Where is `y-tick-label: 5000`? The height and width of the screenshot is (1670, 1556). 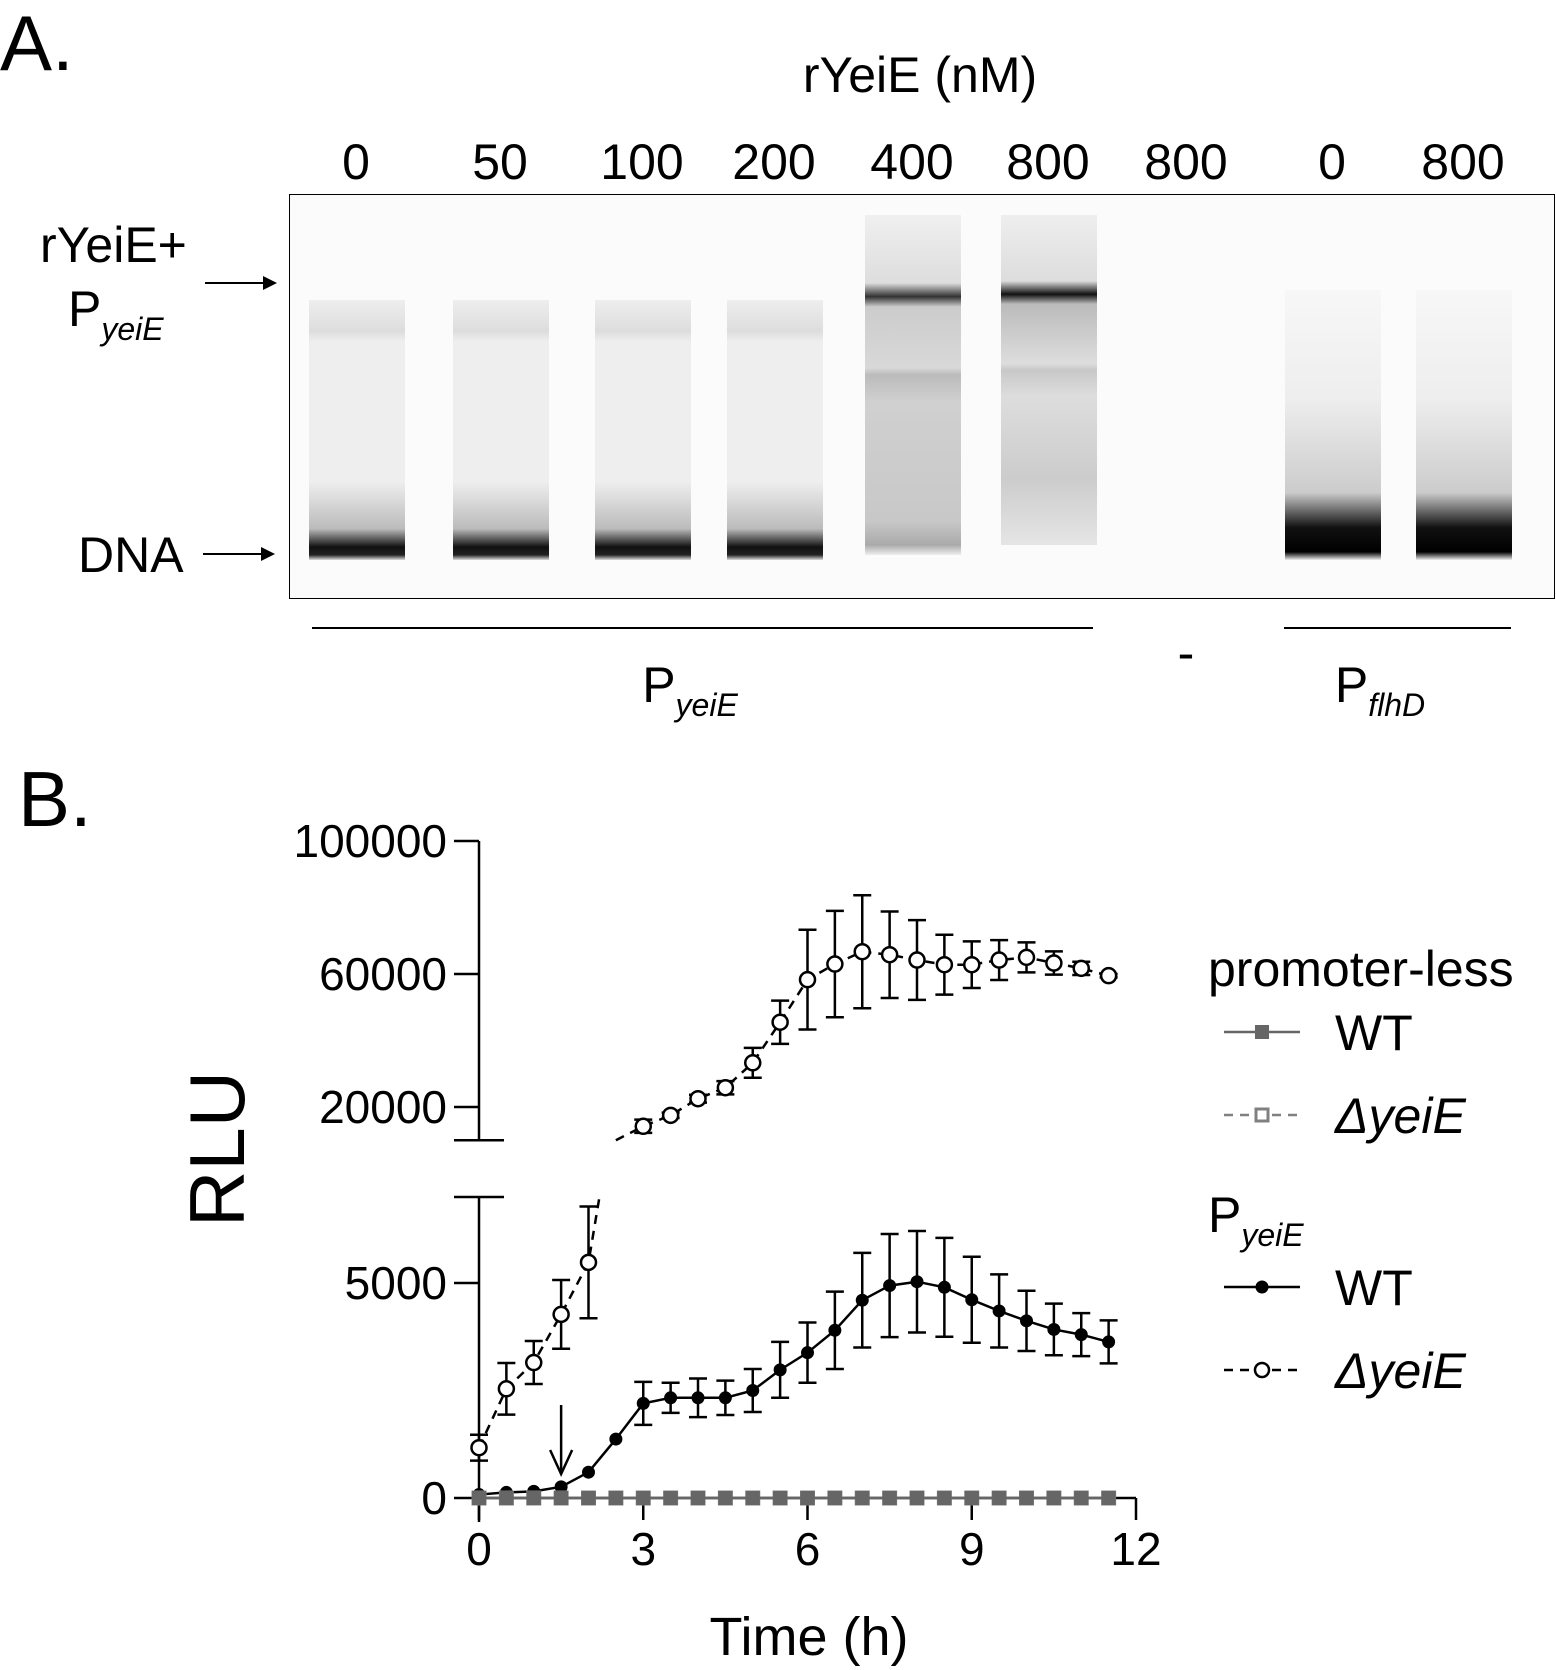 y-tick-label: 5000 is located at coordinates (396, 1283).